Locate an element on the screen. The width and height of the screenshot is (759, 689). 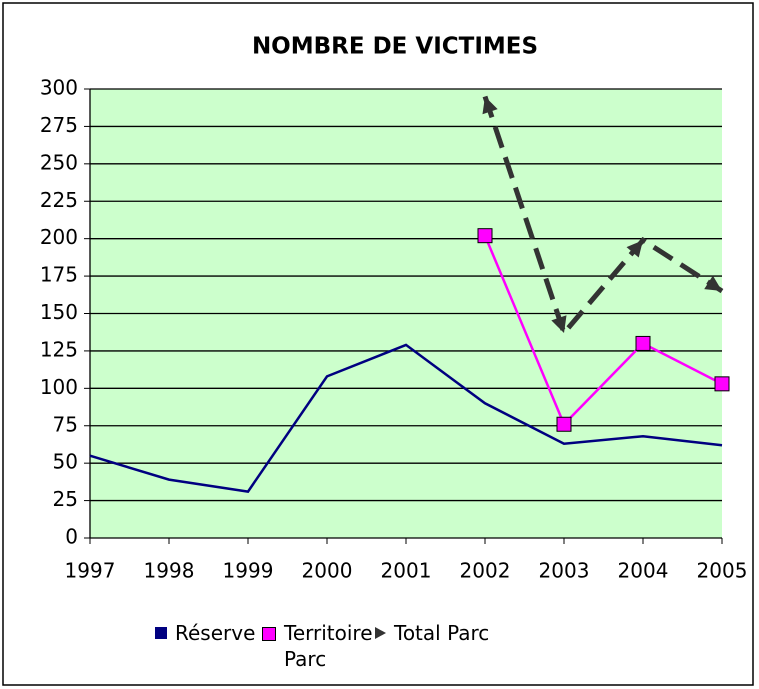
y-tick-label: 100 is located at coordinates (59, 387).